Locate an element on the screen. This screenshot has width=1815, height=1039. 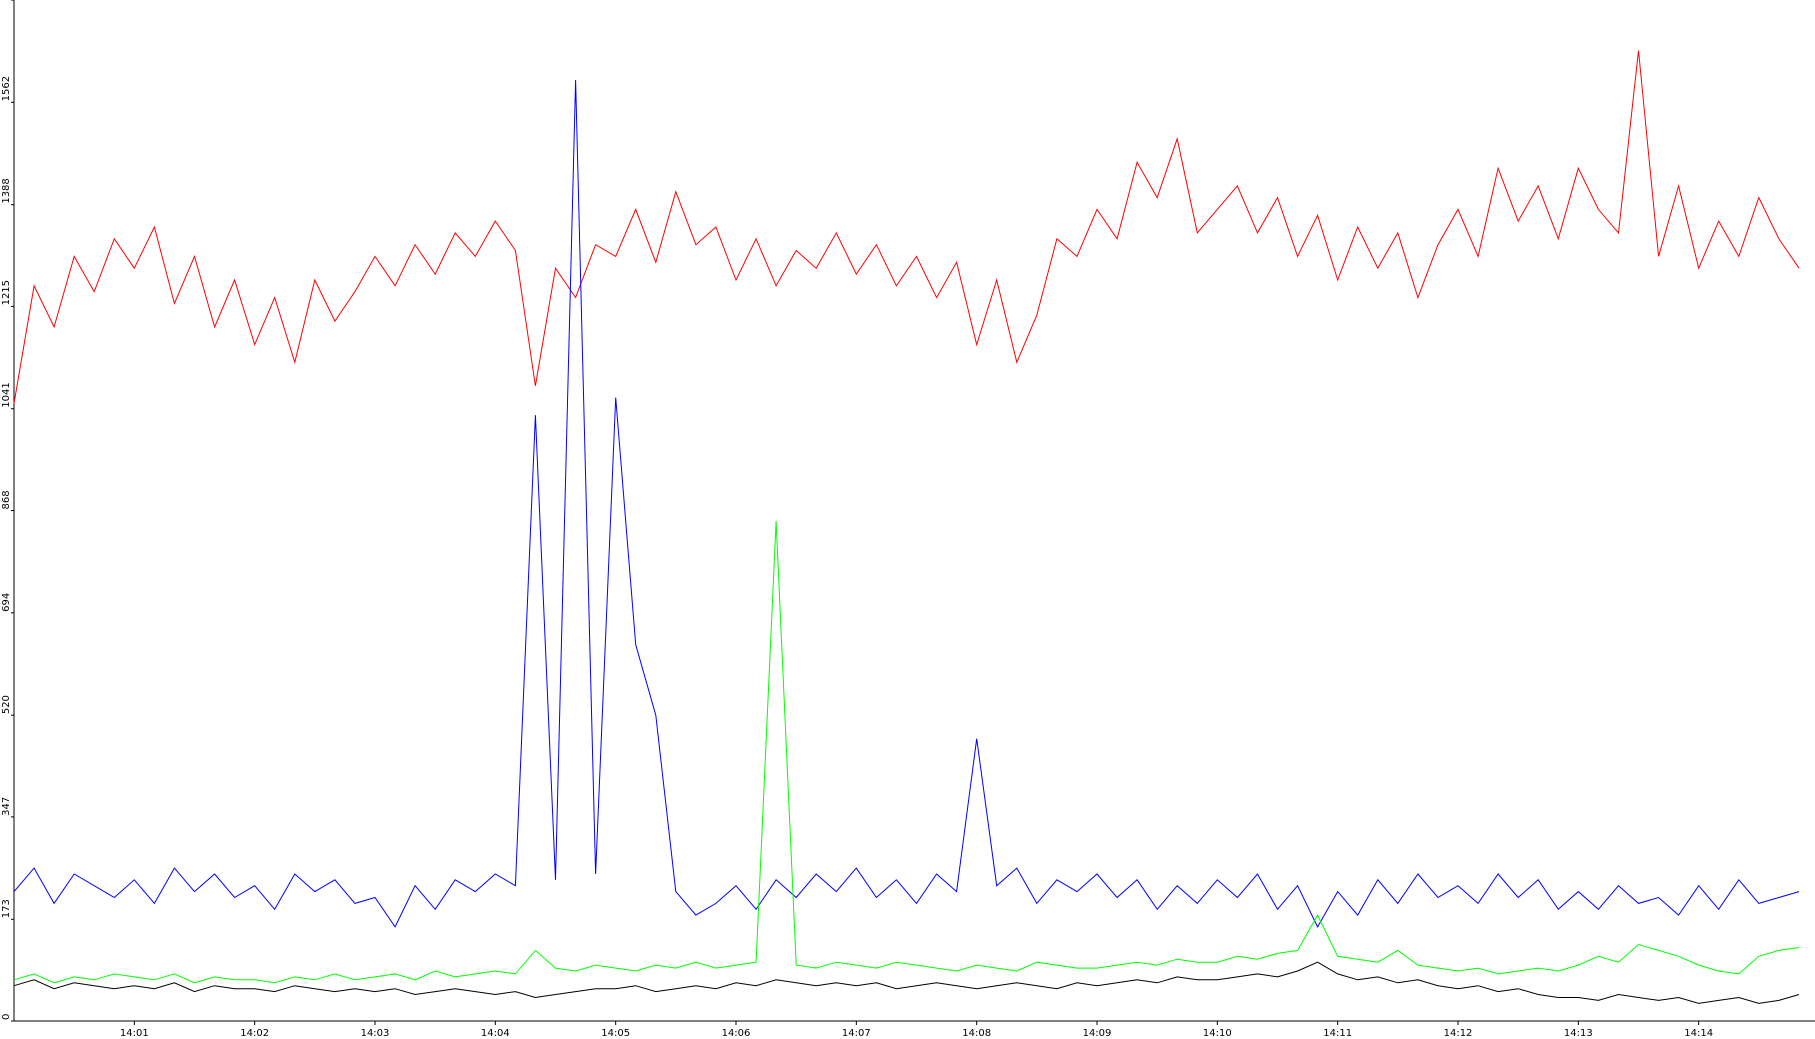
x-tick-label: 14:08 is located at coordinates (976, 1033).